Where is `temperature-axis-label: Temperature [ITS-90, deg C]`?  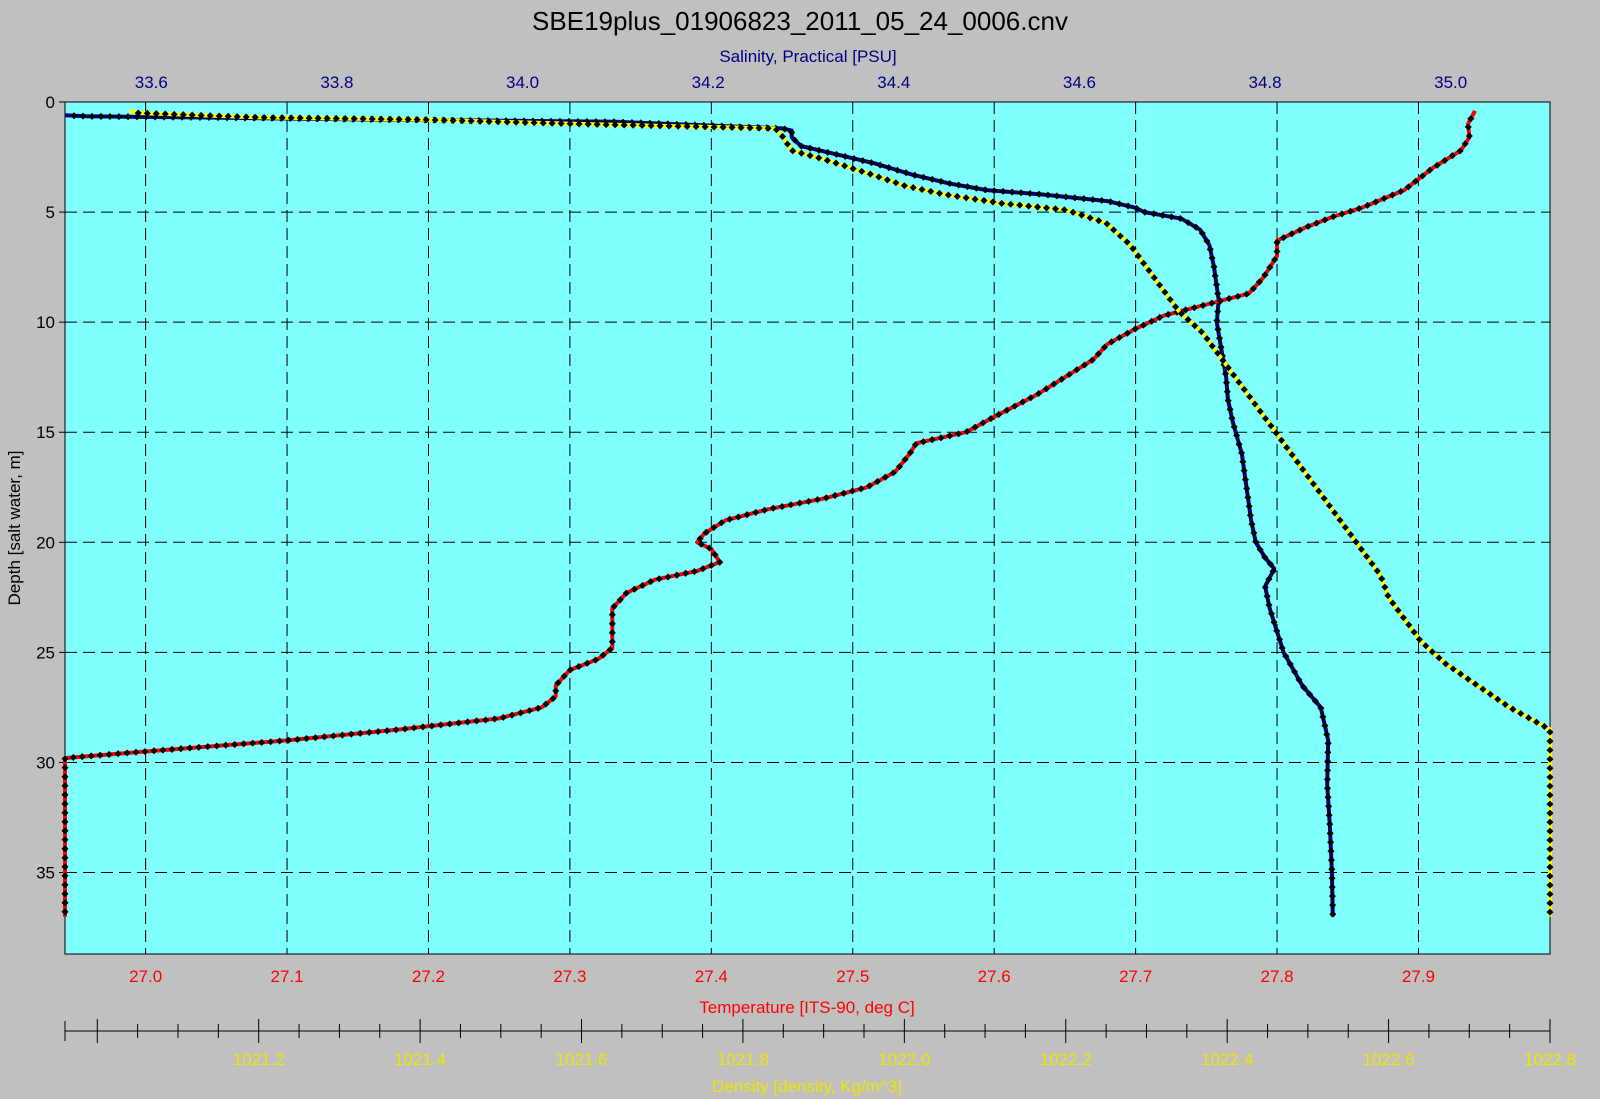
temperature-axis-label: Temperature [ITS-90, deg C] is located at coordinates (806, 1007).